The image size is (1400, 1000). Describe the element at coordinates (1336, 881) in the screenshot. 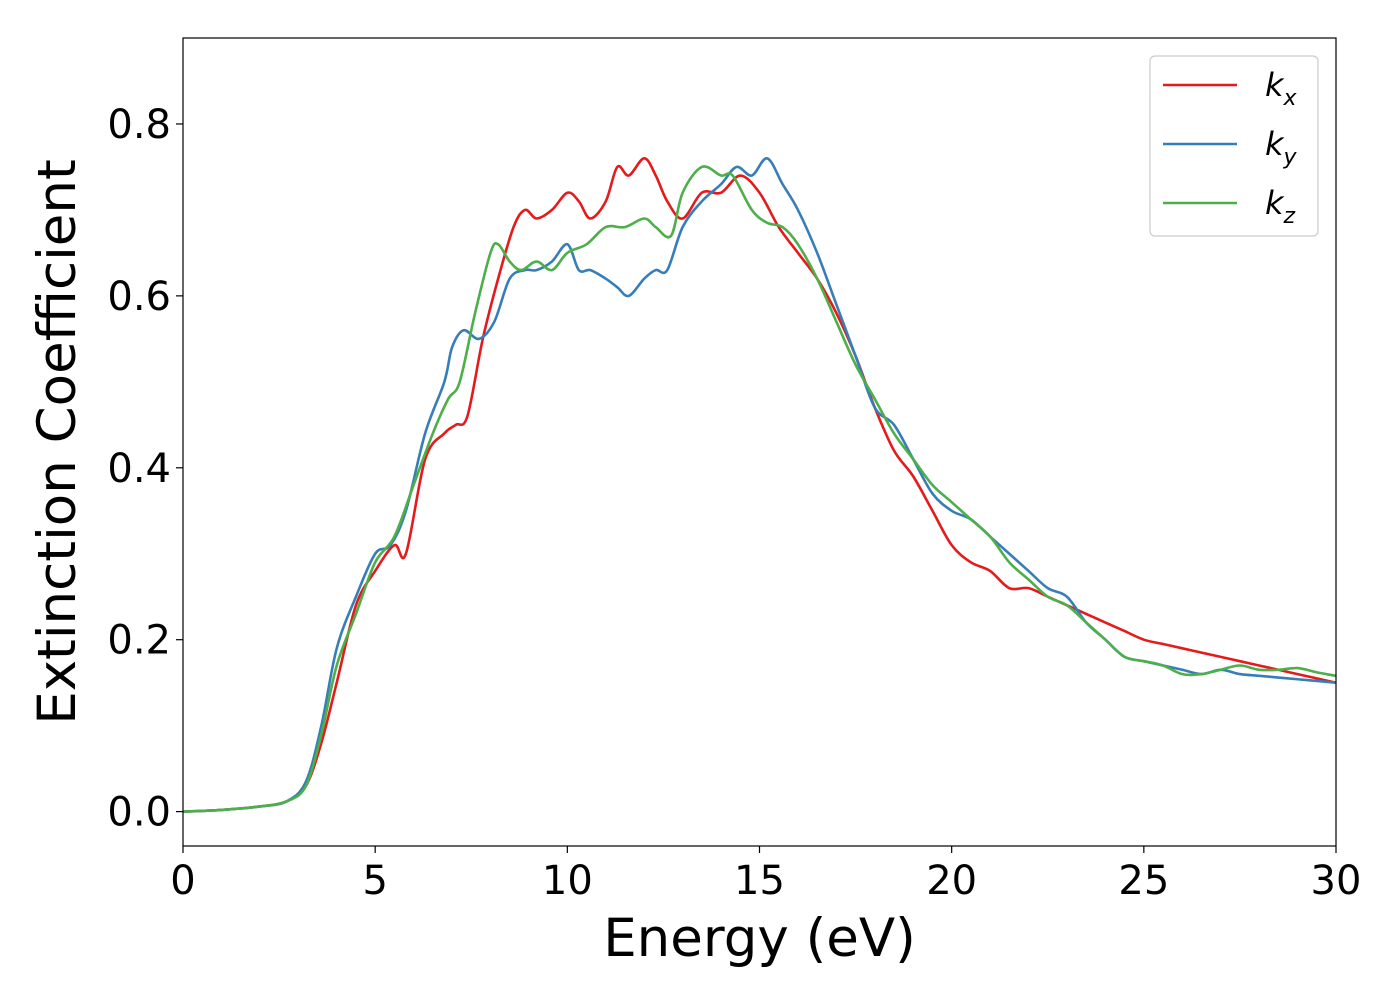

I see `x-tick-label: 30` at that location.